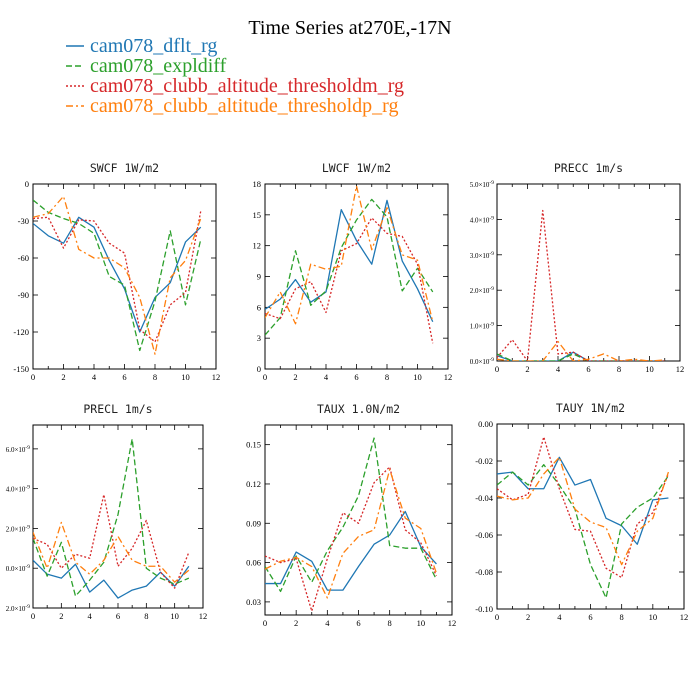 The width and height of the screenshot is (700, 700). Describe the element at coordinates (253, 602) in the screenshot. I see `y-tick-label: 0.03` at that location.